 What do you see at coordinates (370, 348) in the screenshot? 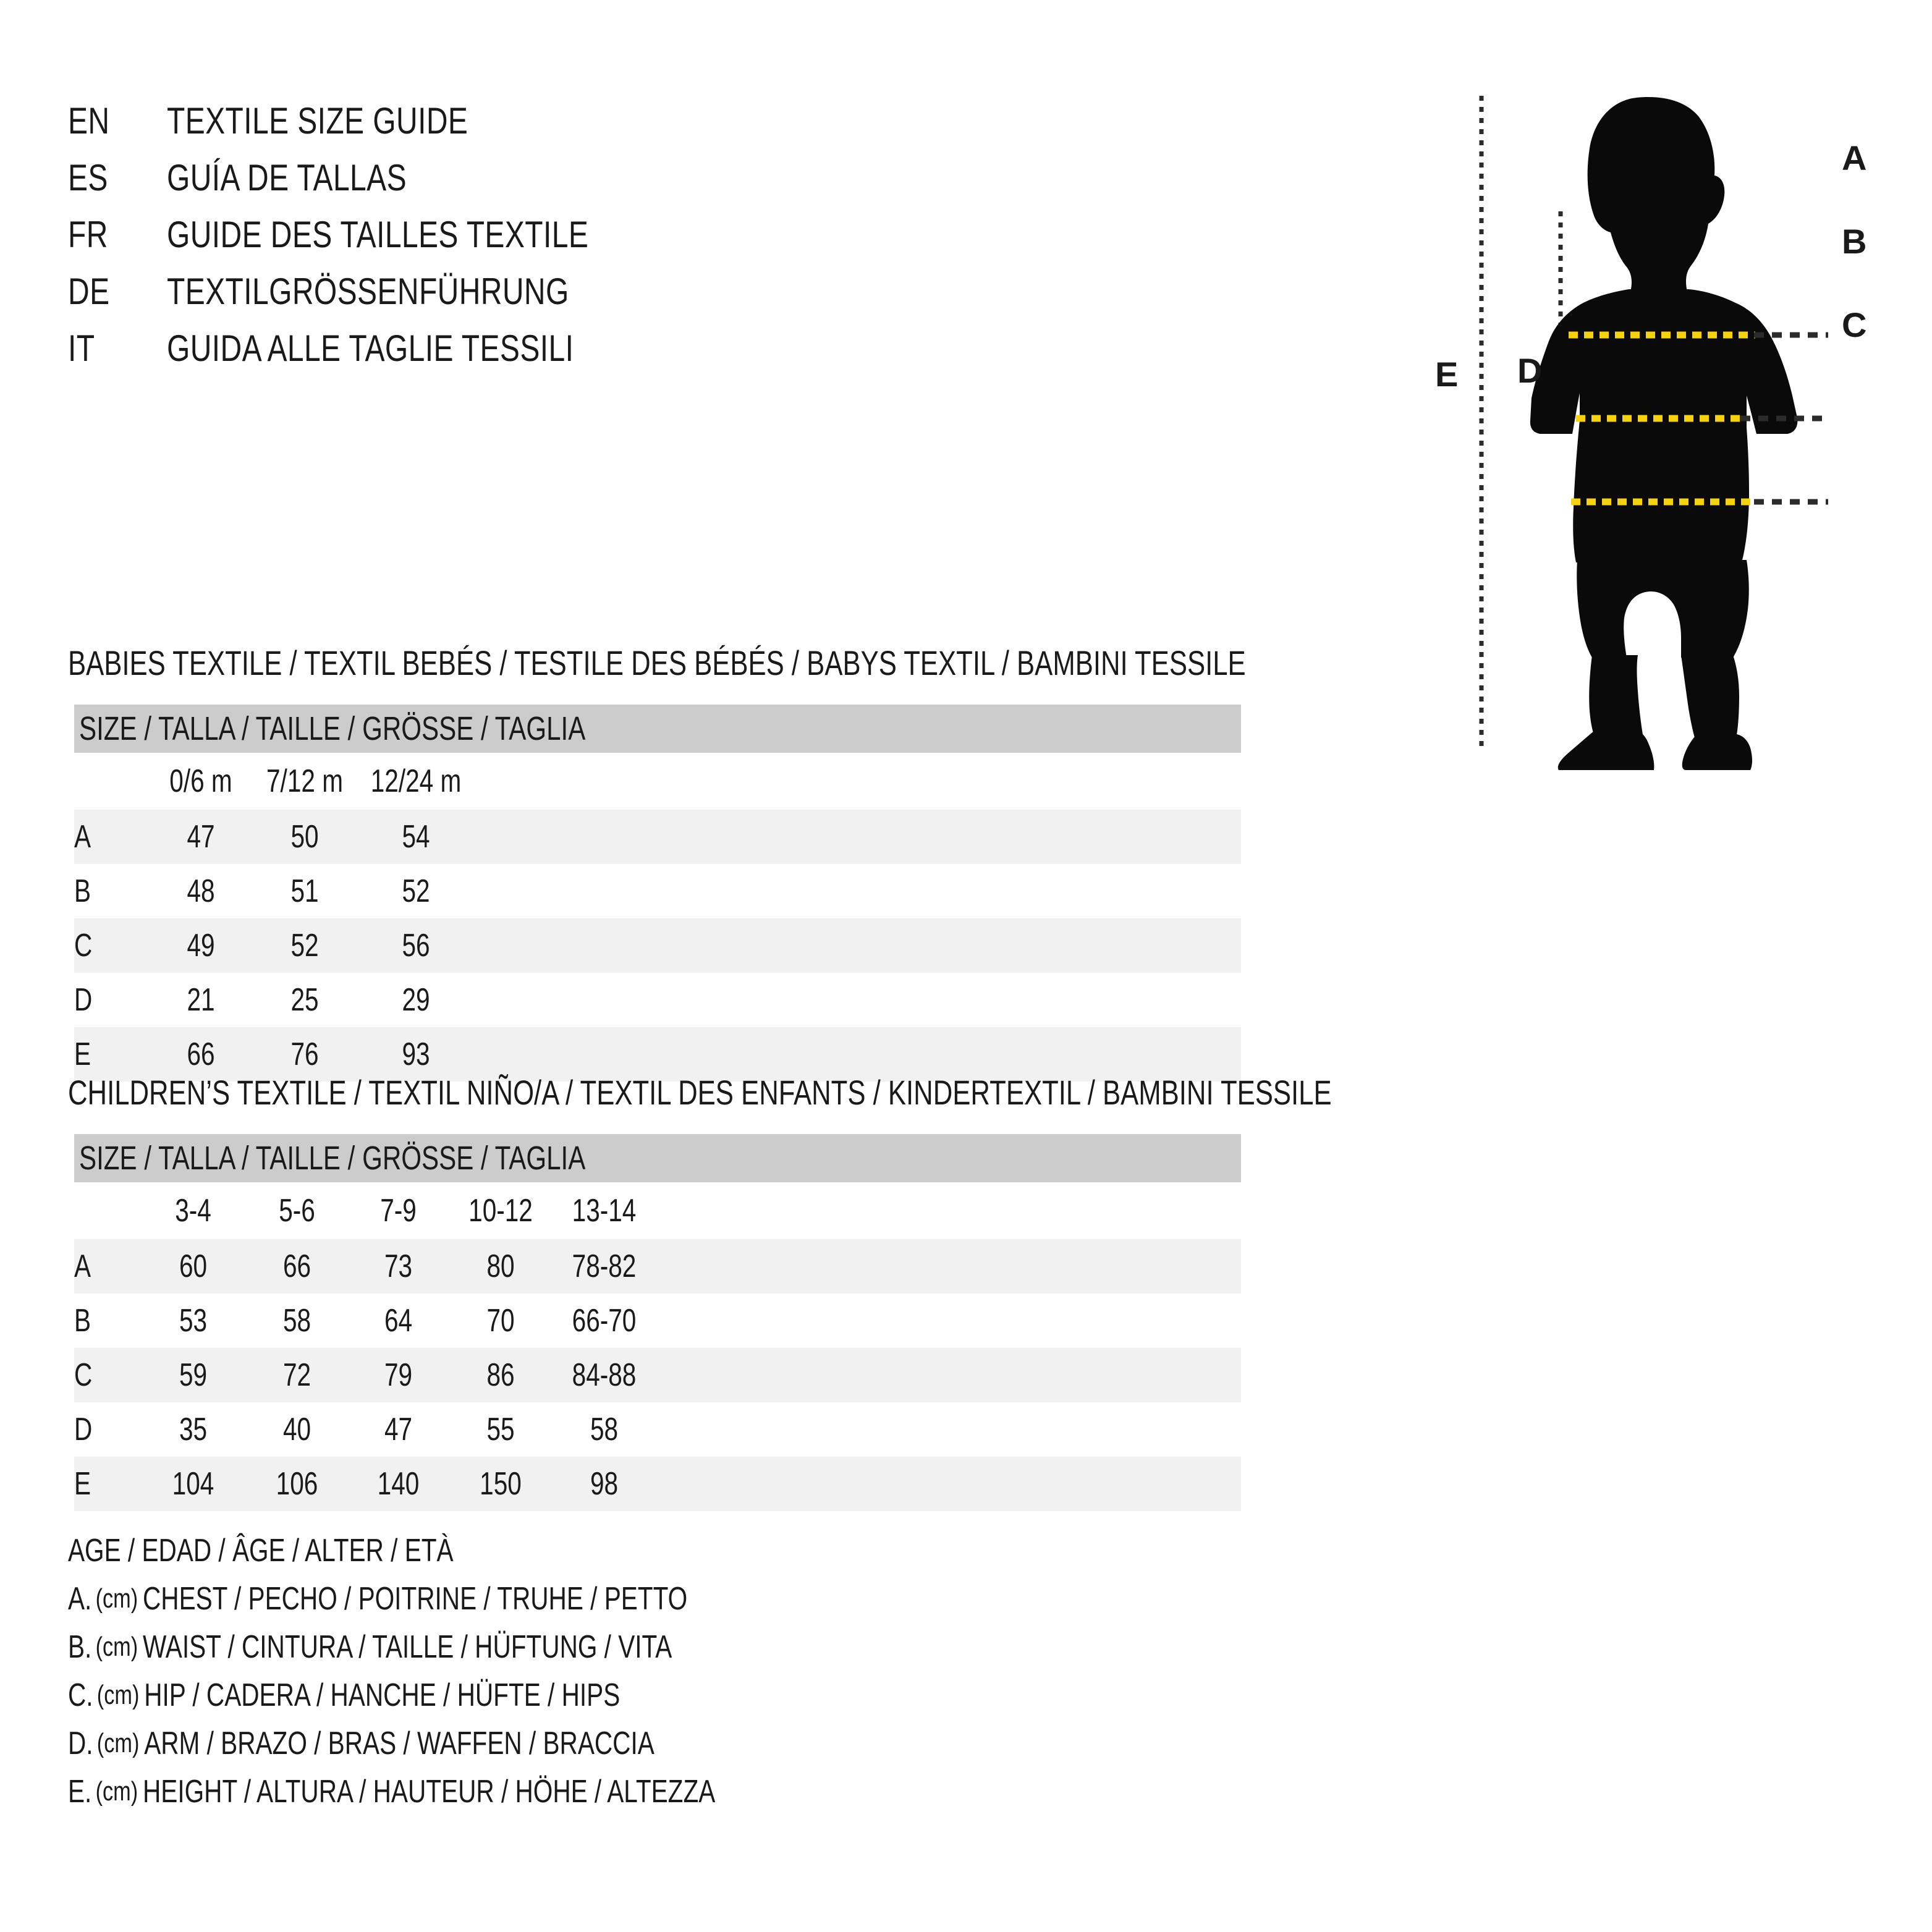
I see `language-title: GUIDA ALLE TAGLIE TESSILI` at bounding box center [370, 348].